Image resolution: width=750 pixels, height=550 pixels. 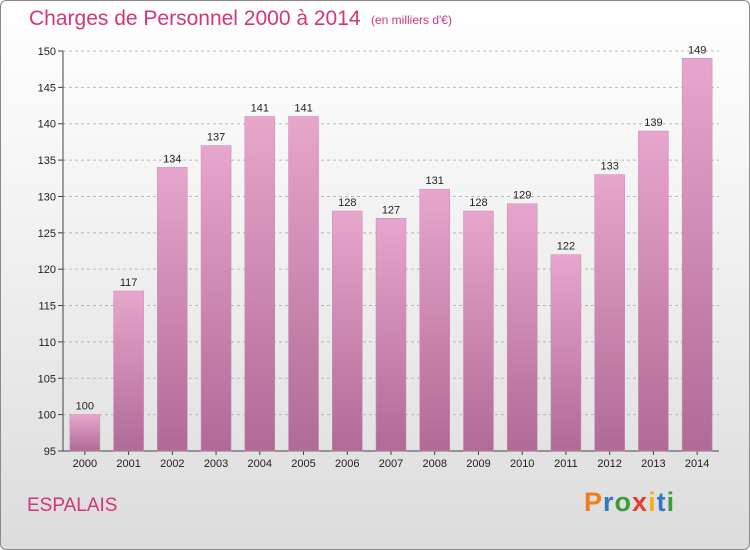 I want to click on proxiti-logo: Proxiti, so click(x=629, y=502).